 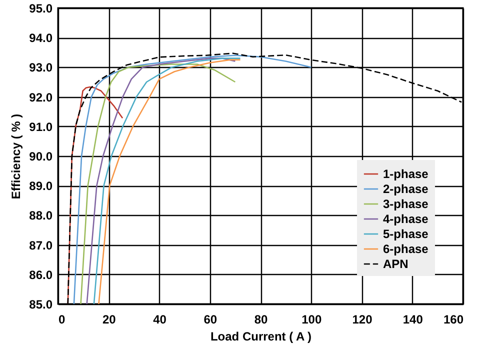 What do you see at coordinates (109, 319) in the screenshot?
I see `x-tick-label: 20` at bounding box center [109, 319].